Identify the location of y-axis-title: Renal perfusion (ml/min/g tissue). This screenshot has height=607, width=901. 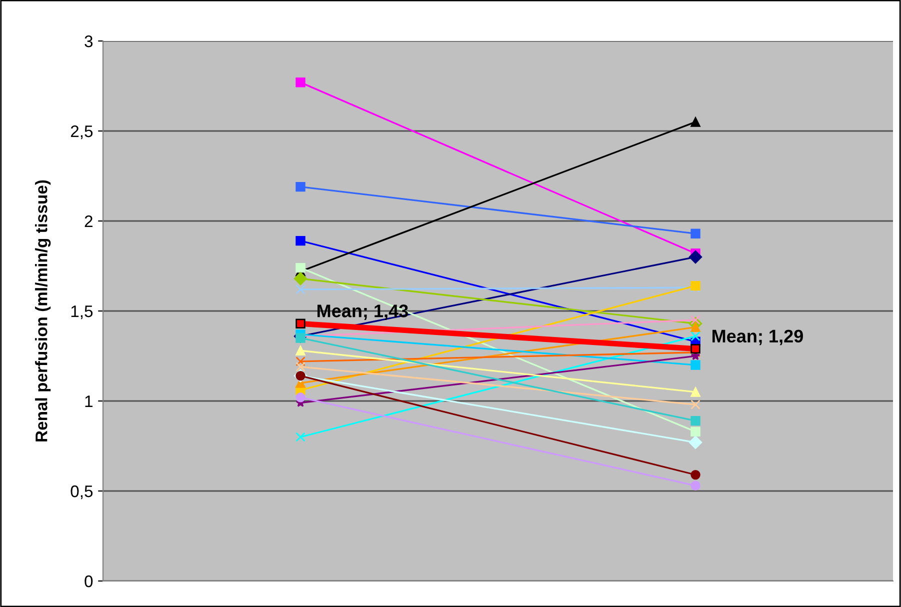
(43, 311).